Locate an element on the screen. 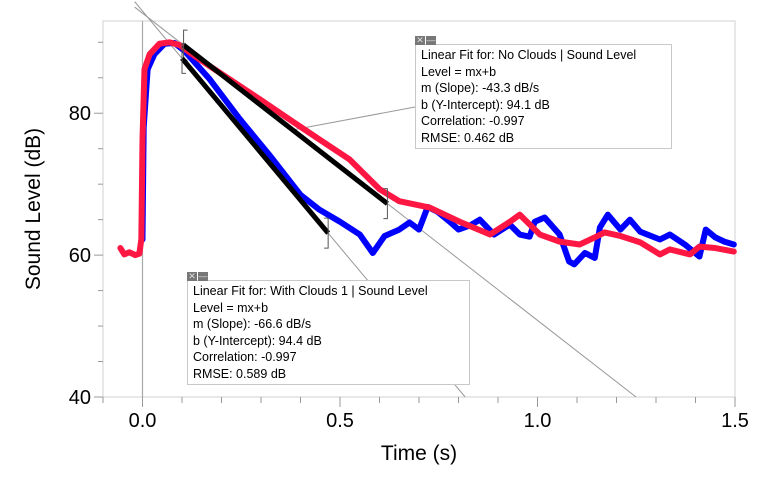 The width and height of the screenshot is (768, 480). fit-lines is located at coordinates (284, 139).